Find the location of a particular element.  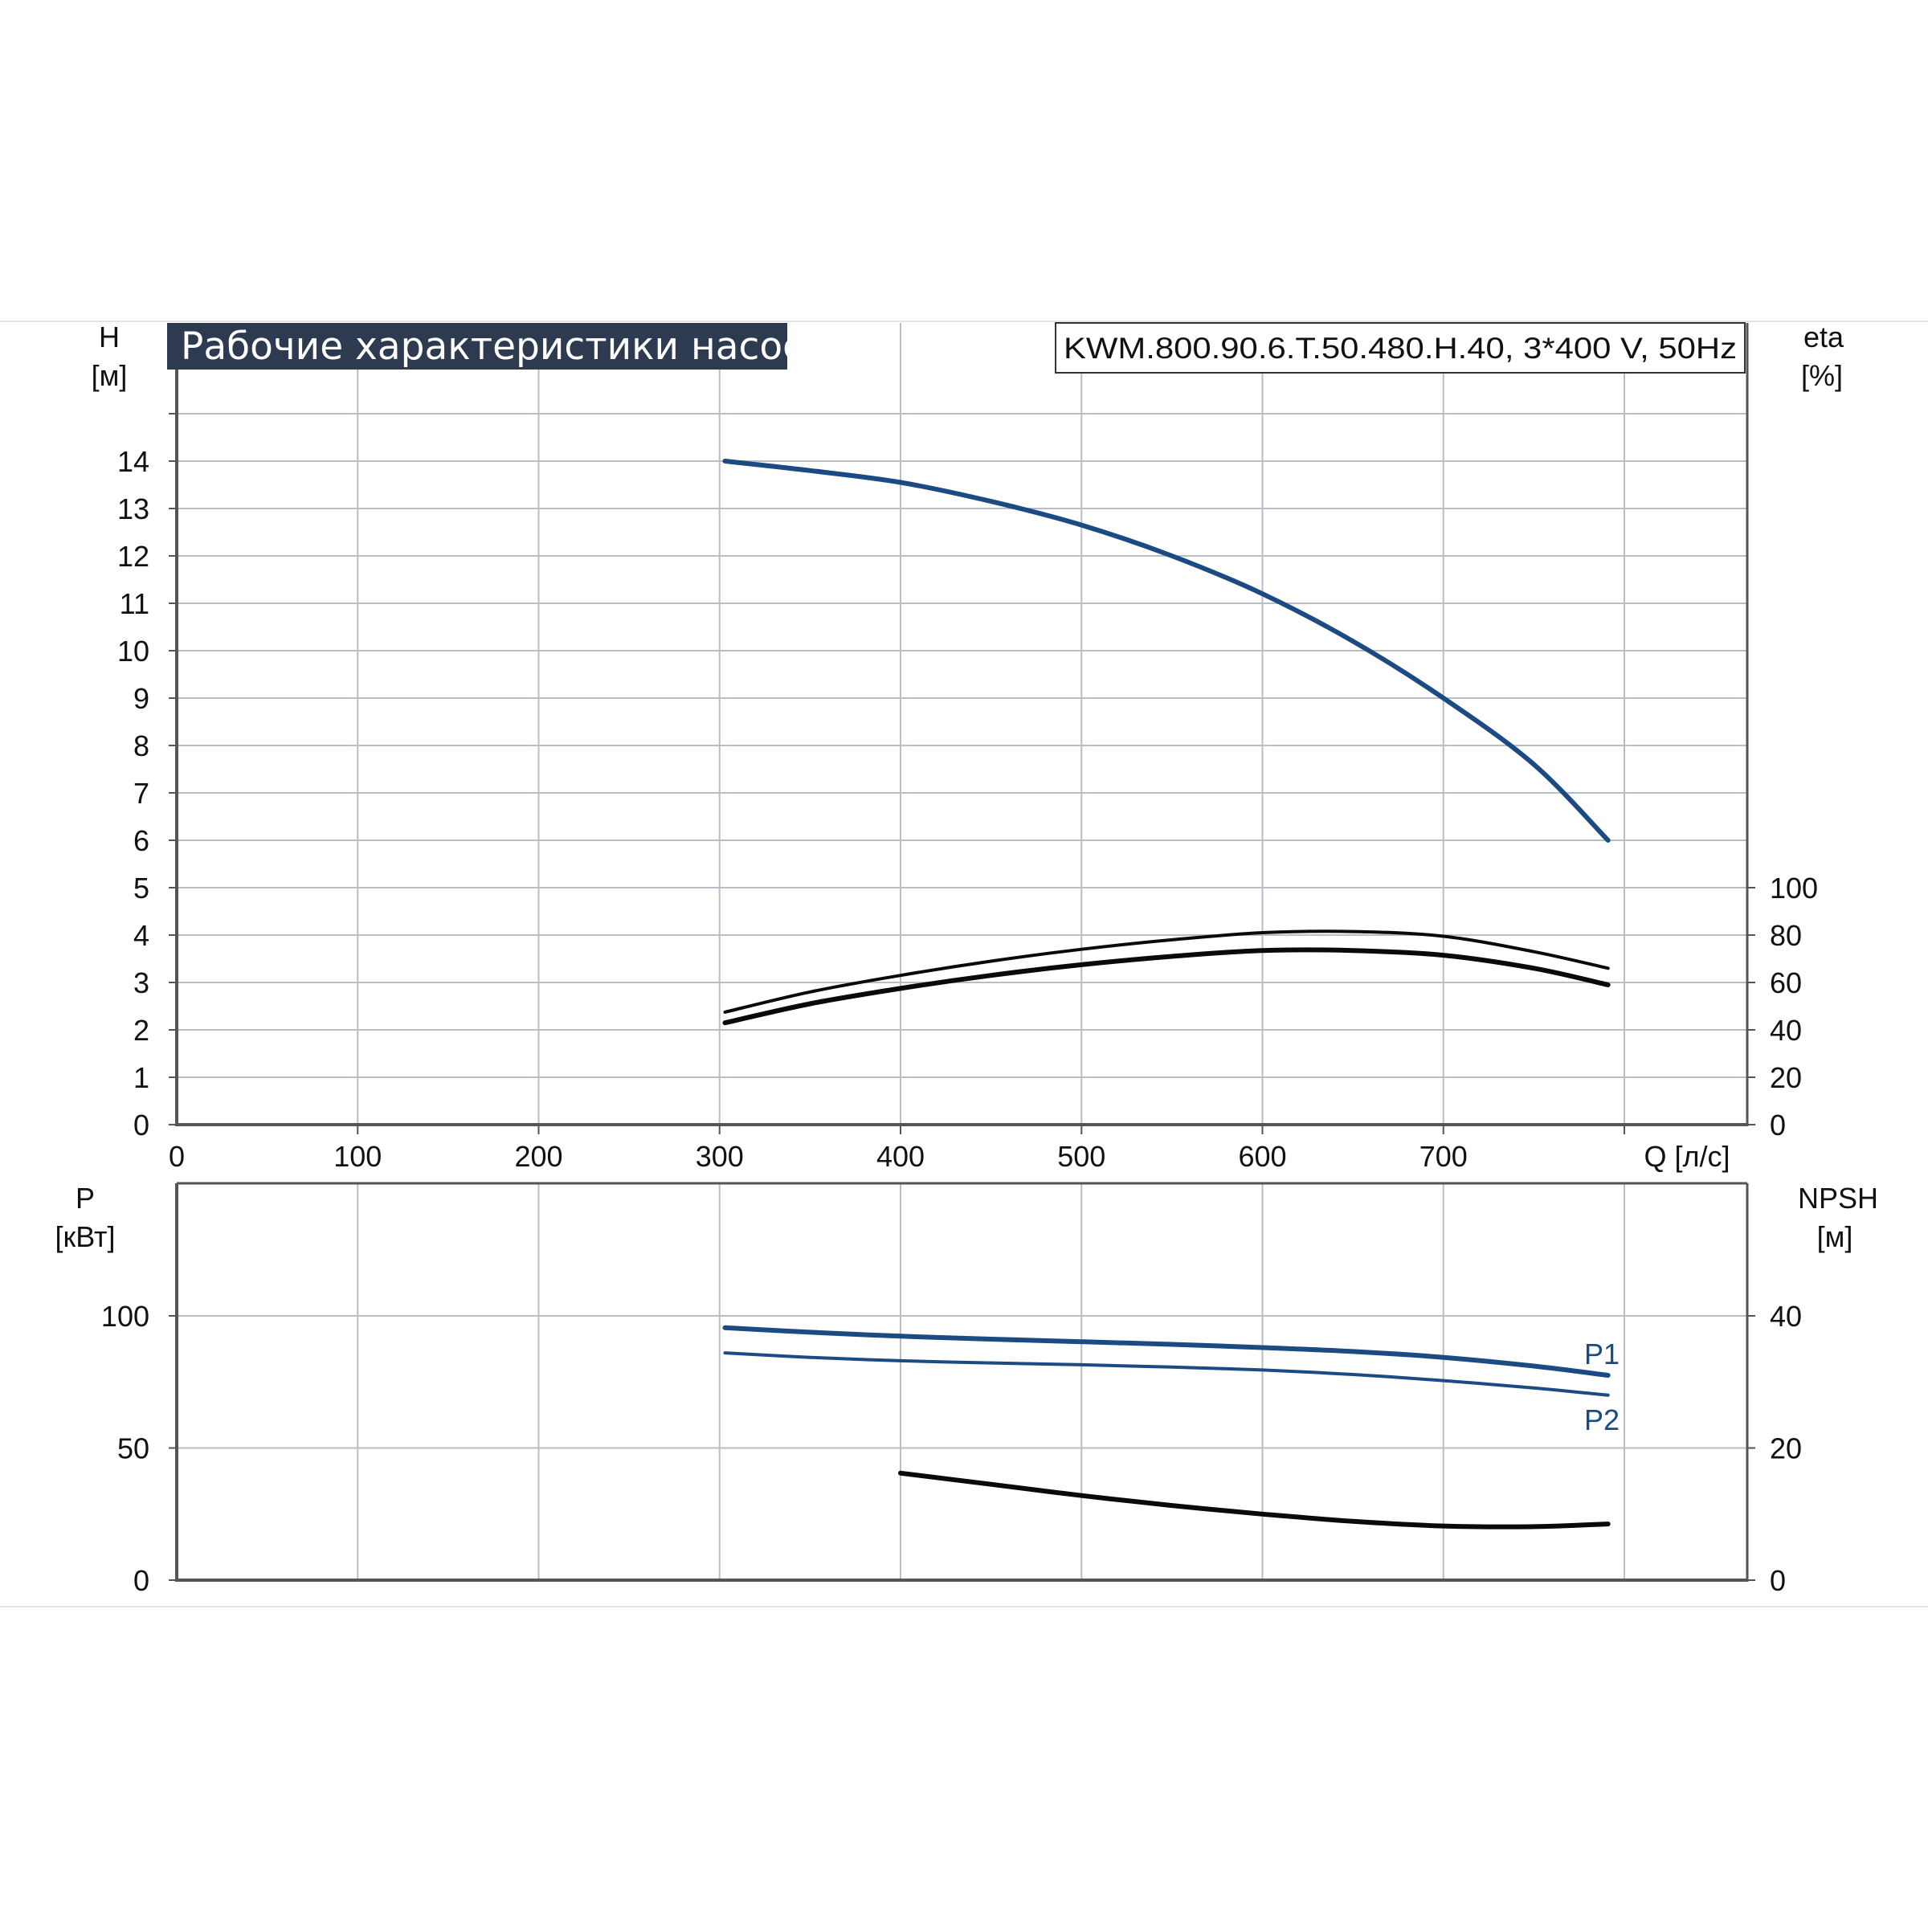

series-label-p1: P1 is located at coordinates (1602, 1354).